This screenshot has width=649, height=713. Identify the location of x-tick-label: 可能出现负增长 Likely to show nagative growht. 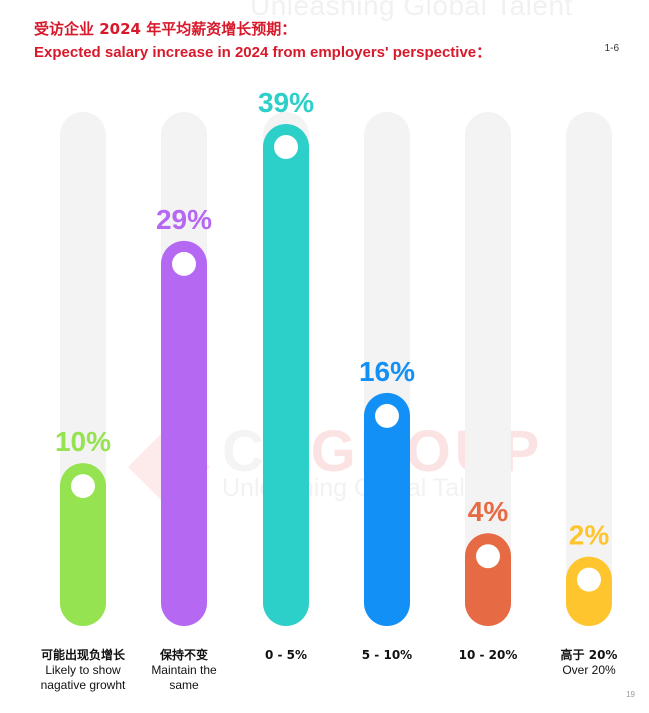
(83, 670).